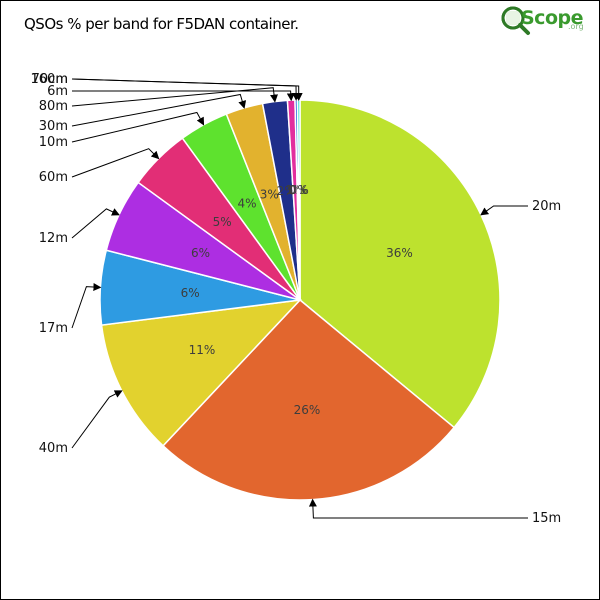  What do you see at coordinates (200, 253) in the screenshot?
I see `pct-label-12m: 6%` at bounding box center [200, 253].